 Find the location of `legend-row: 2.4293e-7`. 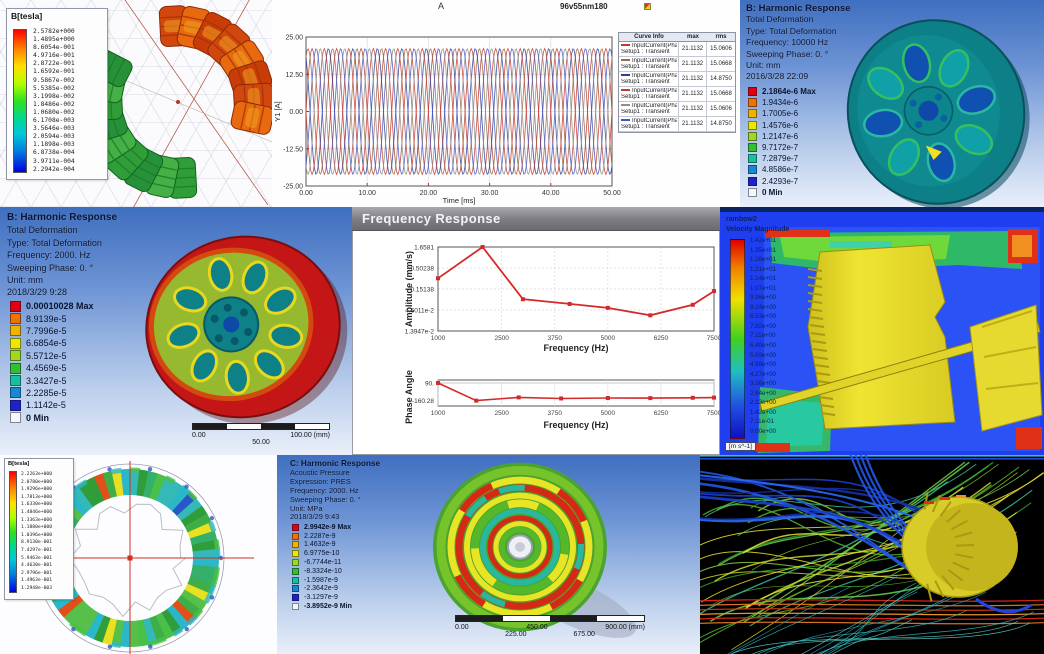

legend-row: 2.4293e-7 is located at coordinates (782, 181).